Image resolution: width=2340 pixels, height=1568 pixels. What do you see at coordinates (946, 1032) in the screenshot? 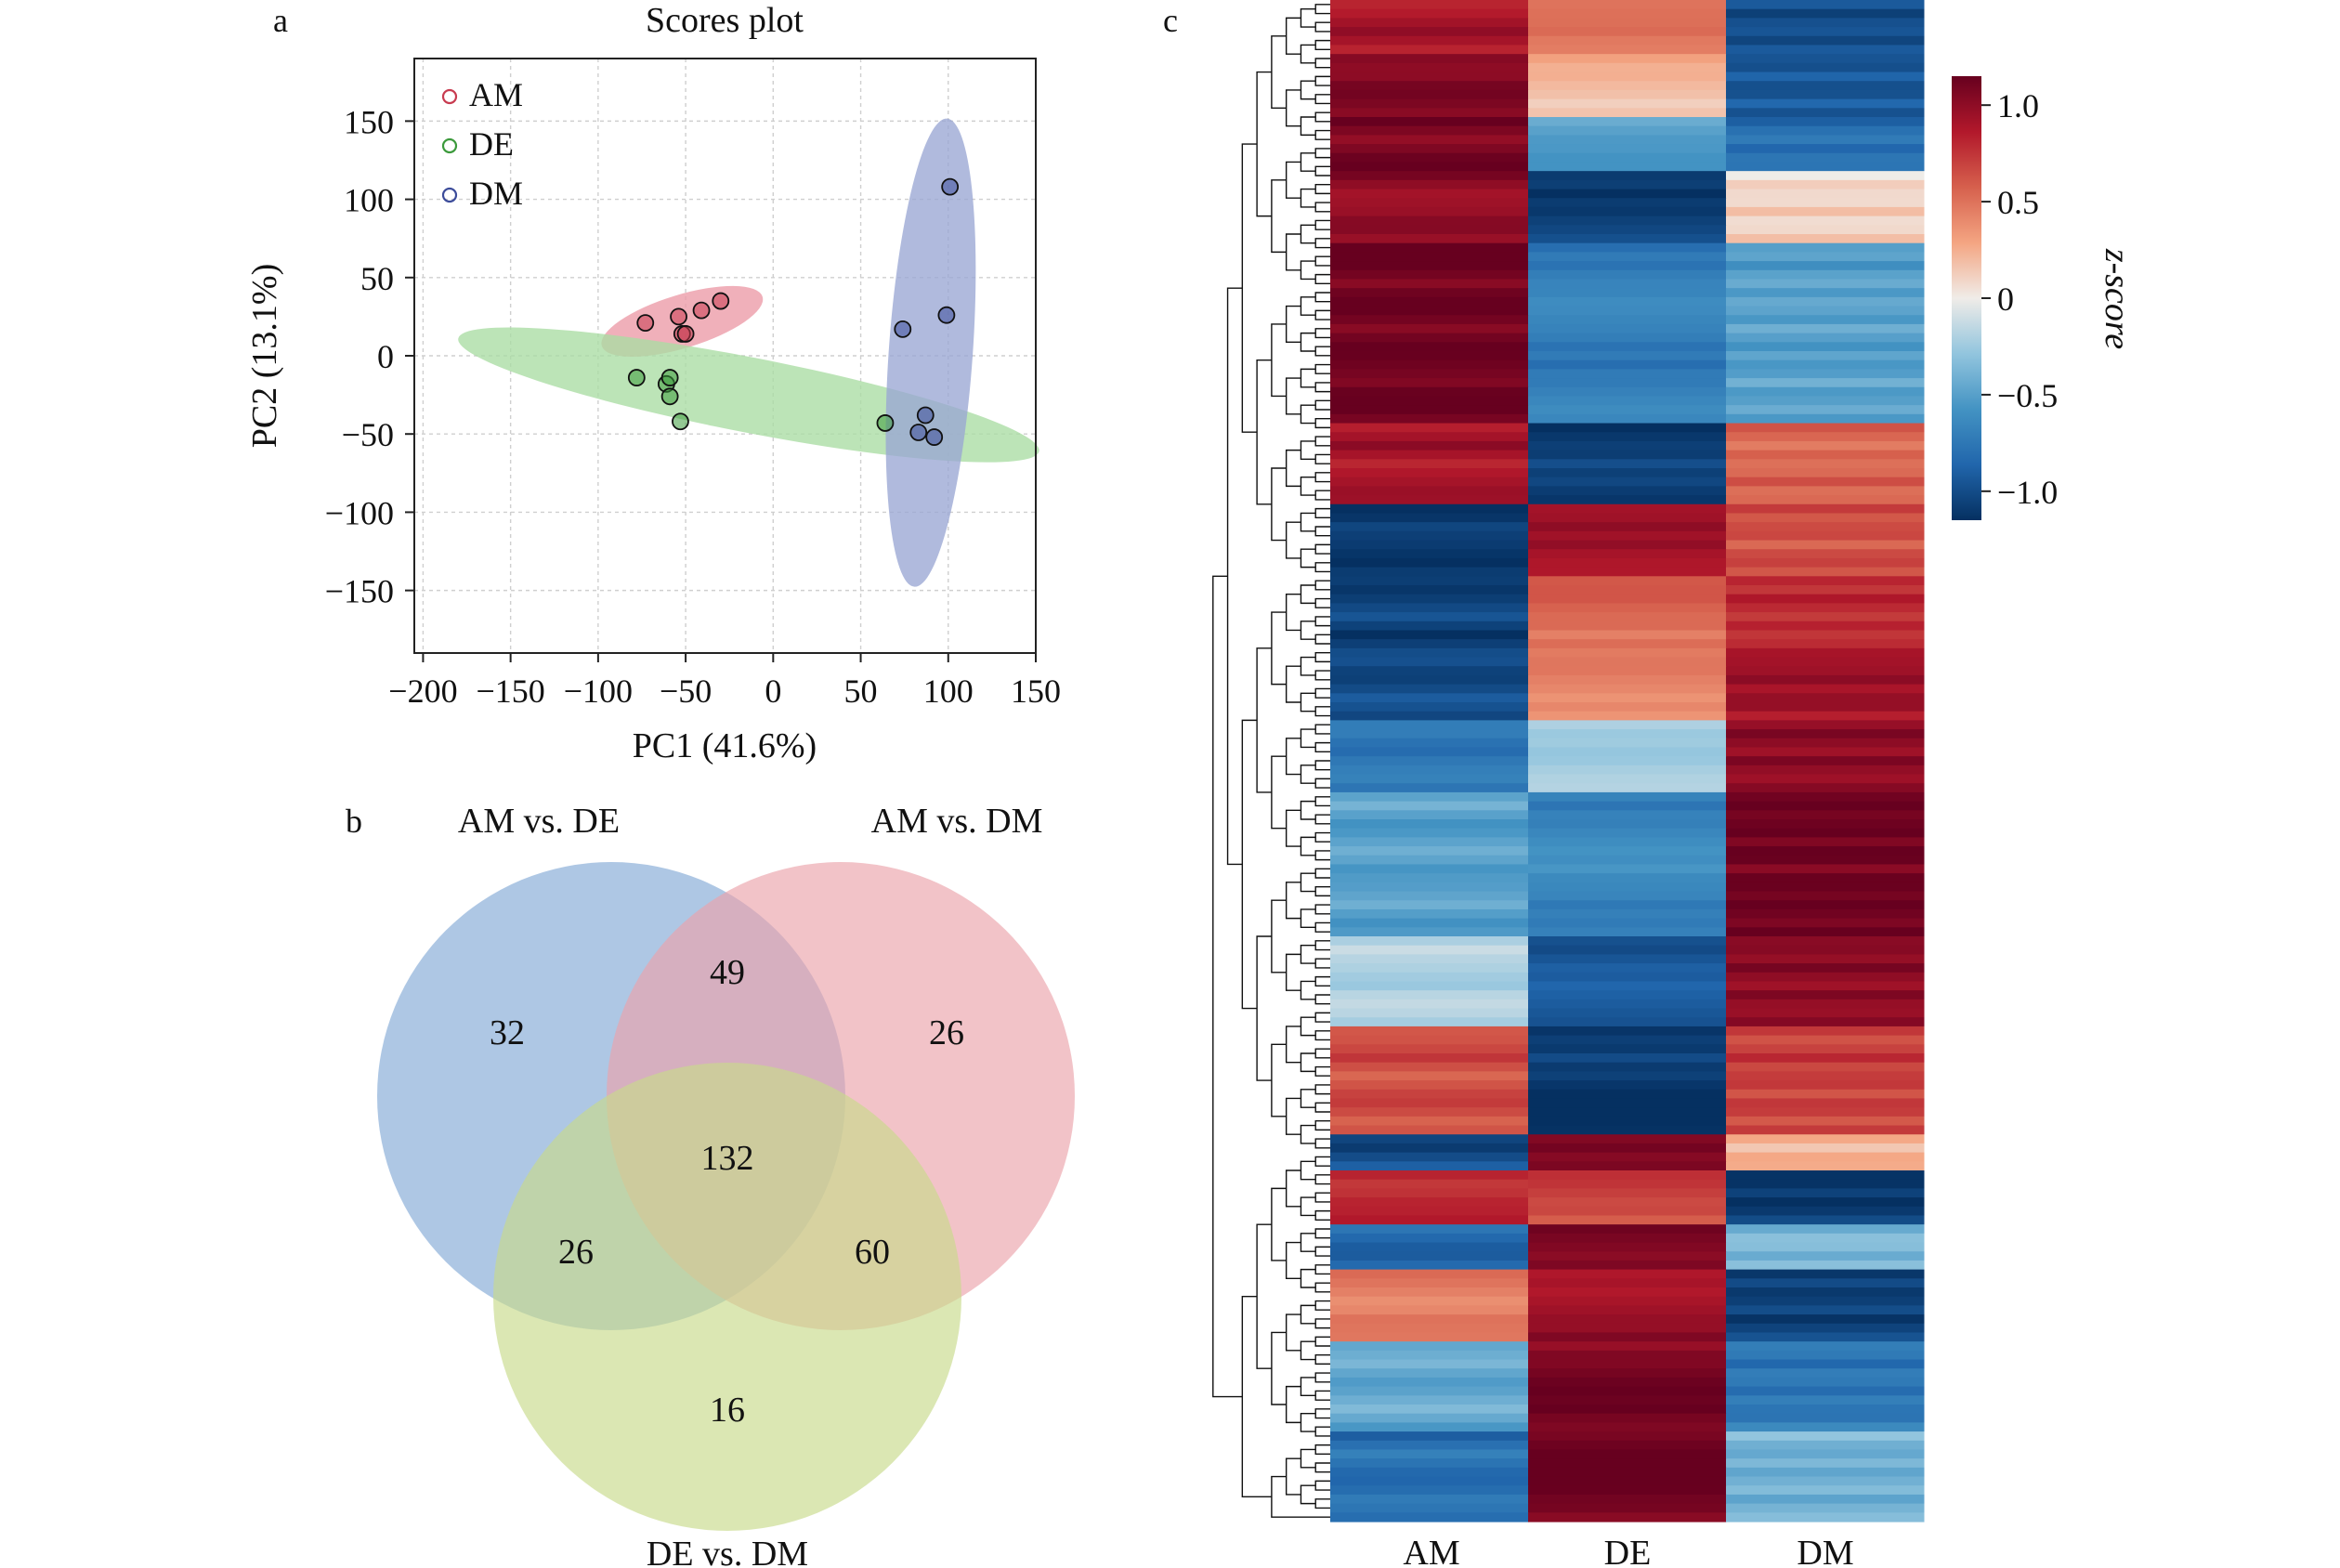
I see `venn-count-am-vs-dm-only: 26` at bounding box center [946, 1032].